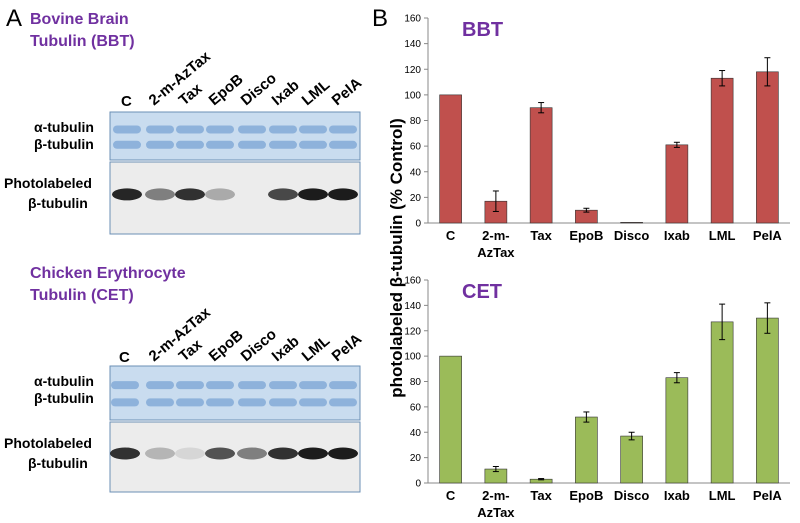 The height and width of the screenshot is (523, 800). Describe the element at coordinates (418, 224) in the screenshot. I see `y-tick-label: 0` at that location.